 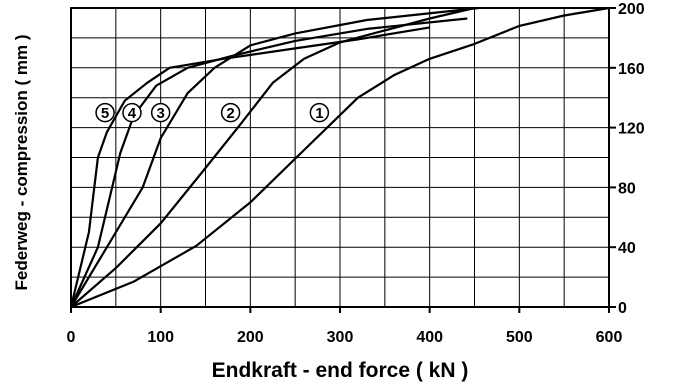 I want to click on series-label-5: 5, so click(x=105, y=112).